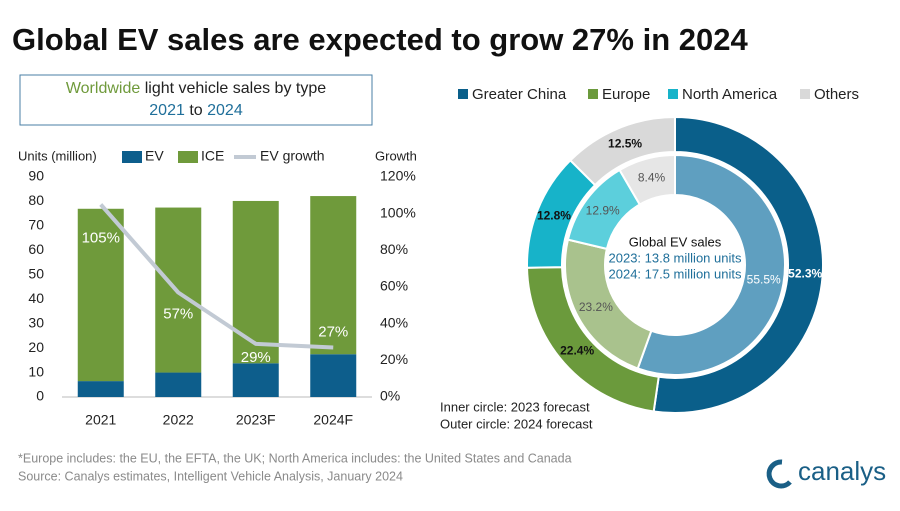 Image resolution: width=900 pixels, height=511 pixels. Describe the element at coordinates (36, 176) in the screenshot. I see `y-tick-label: 90` at that location.